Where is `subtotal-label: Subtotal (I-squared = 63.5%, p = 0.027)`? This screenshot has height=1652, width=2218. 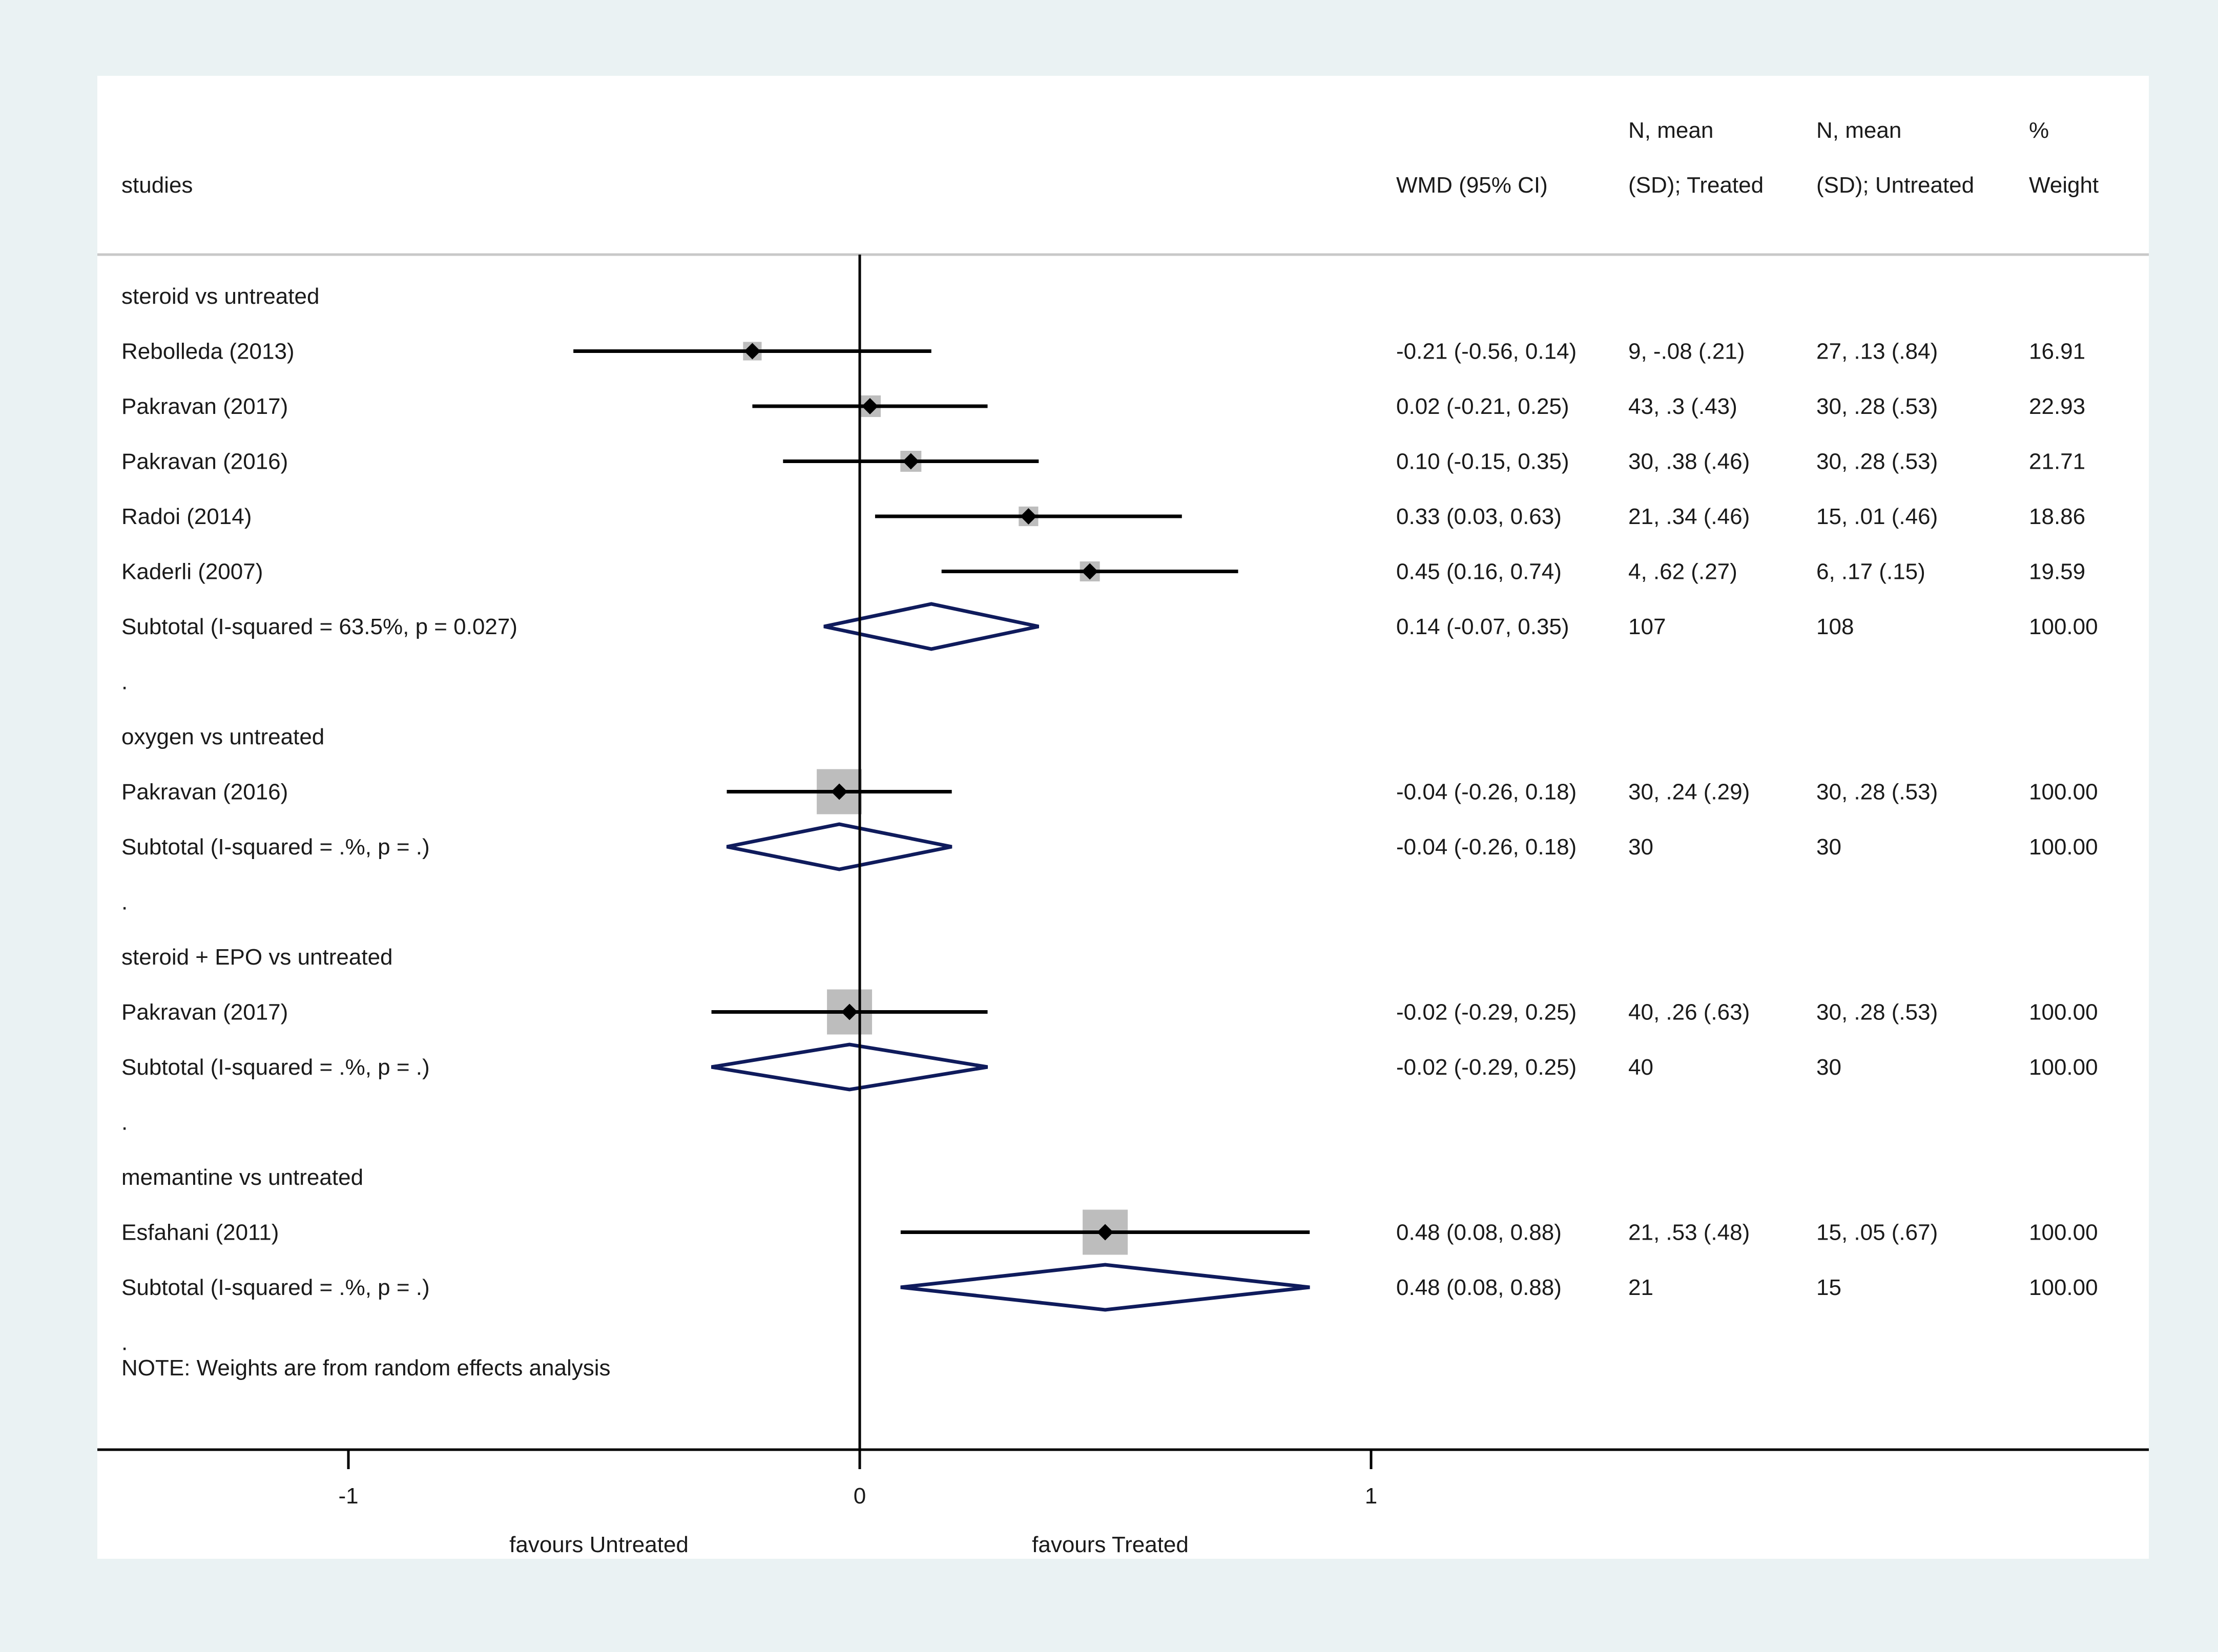
subtotal-label: Subtotal (I-squared = 63.5%, p = 0.027) is located at coordinates (319, 626).